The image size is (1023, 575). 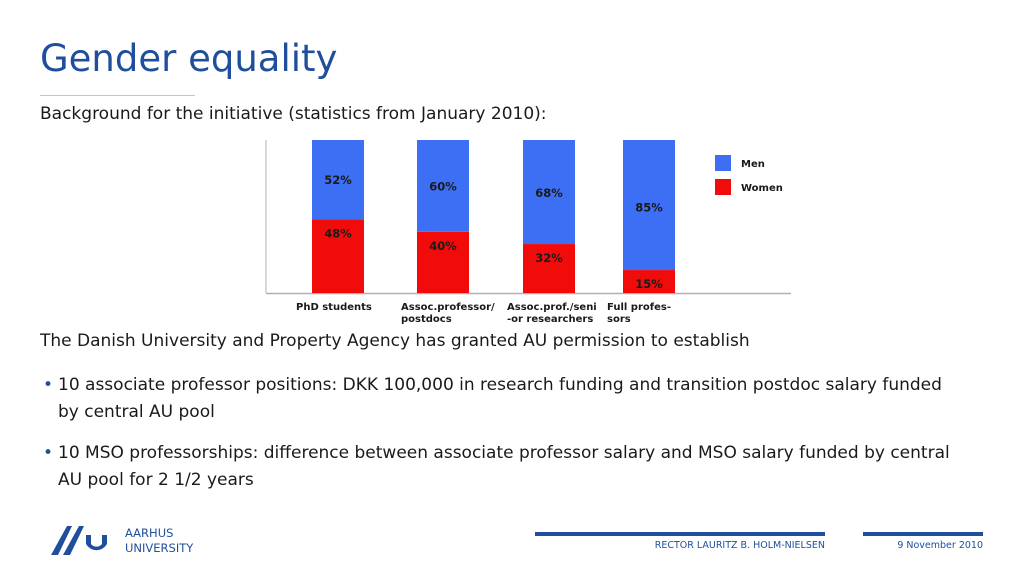 I want to click on category-label: Assoc.prof./seni, so click(x=552, y=307).